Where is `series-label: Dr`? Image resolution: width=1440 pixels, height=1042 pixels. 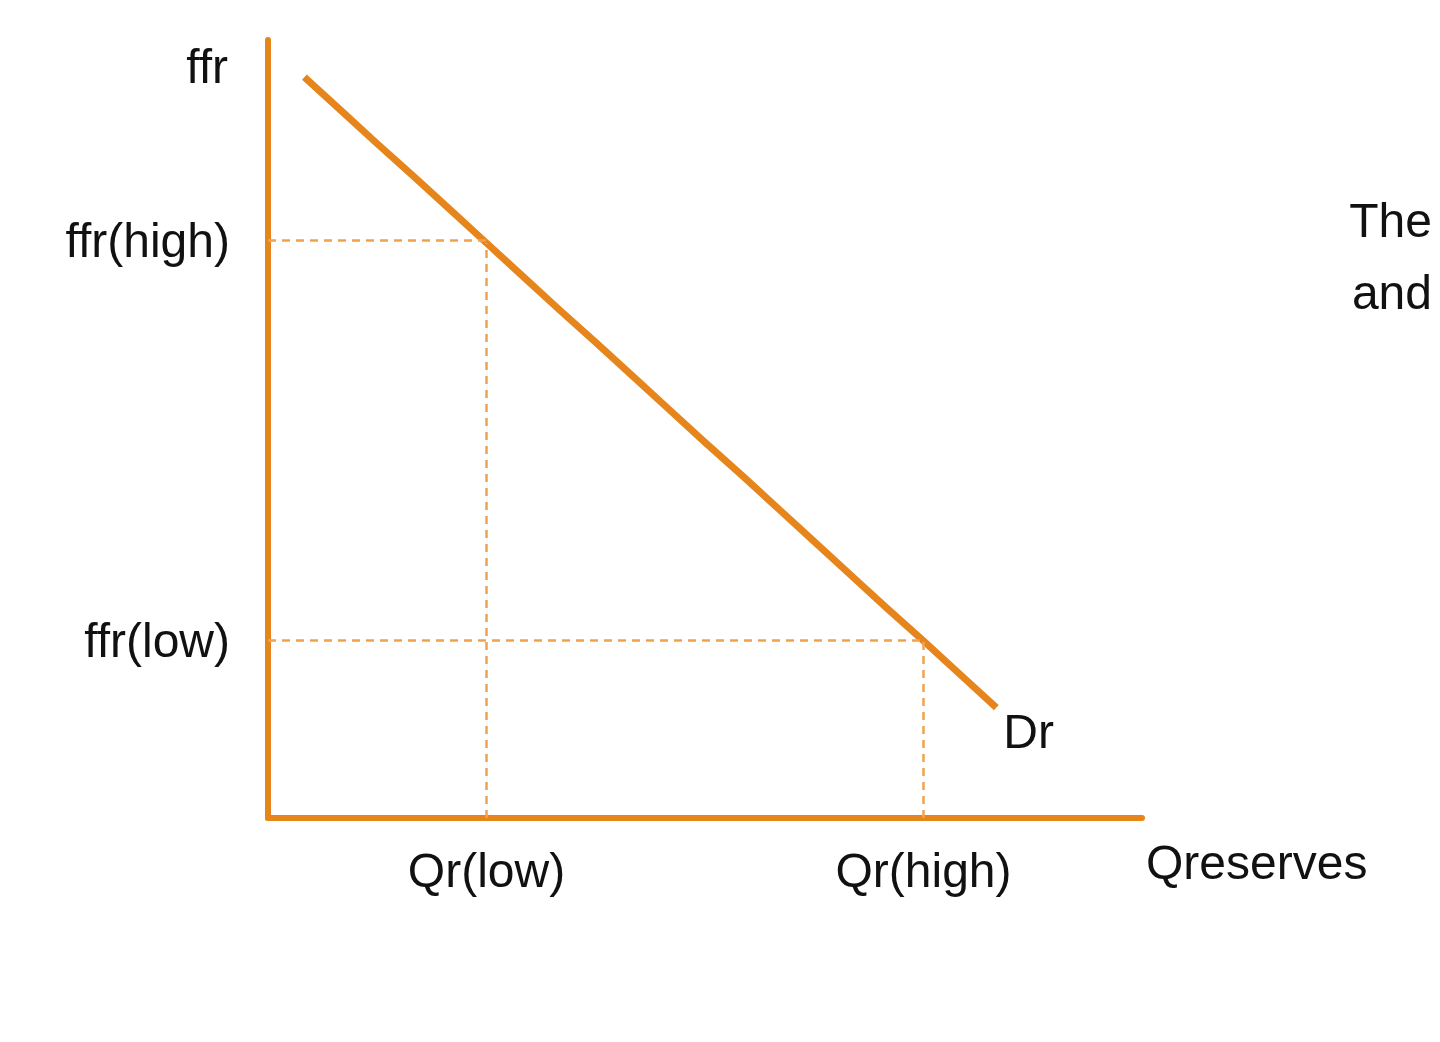 series-label: Dr is located at coordinates (1028, 732).